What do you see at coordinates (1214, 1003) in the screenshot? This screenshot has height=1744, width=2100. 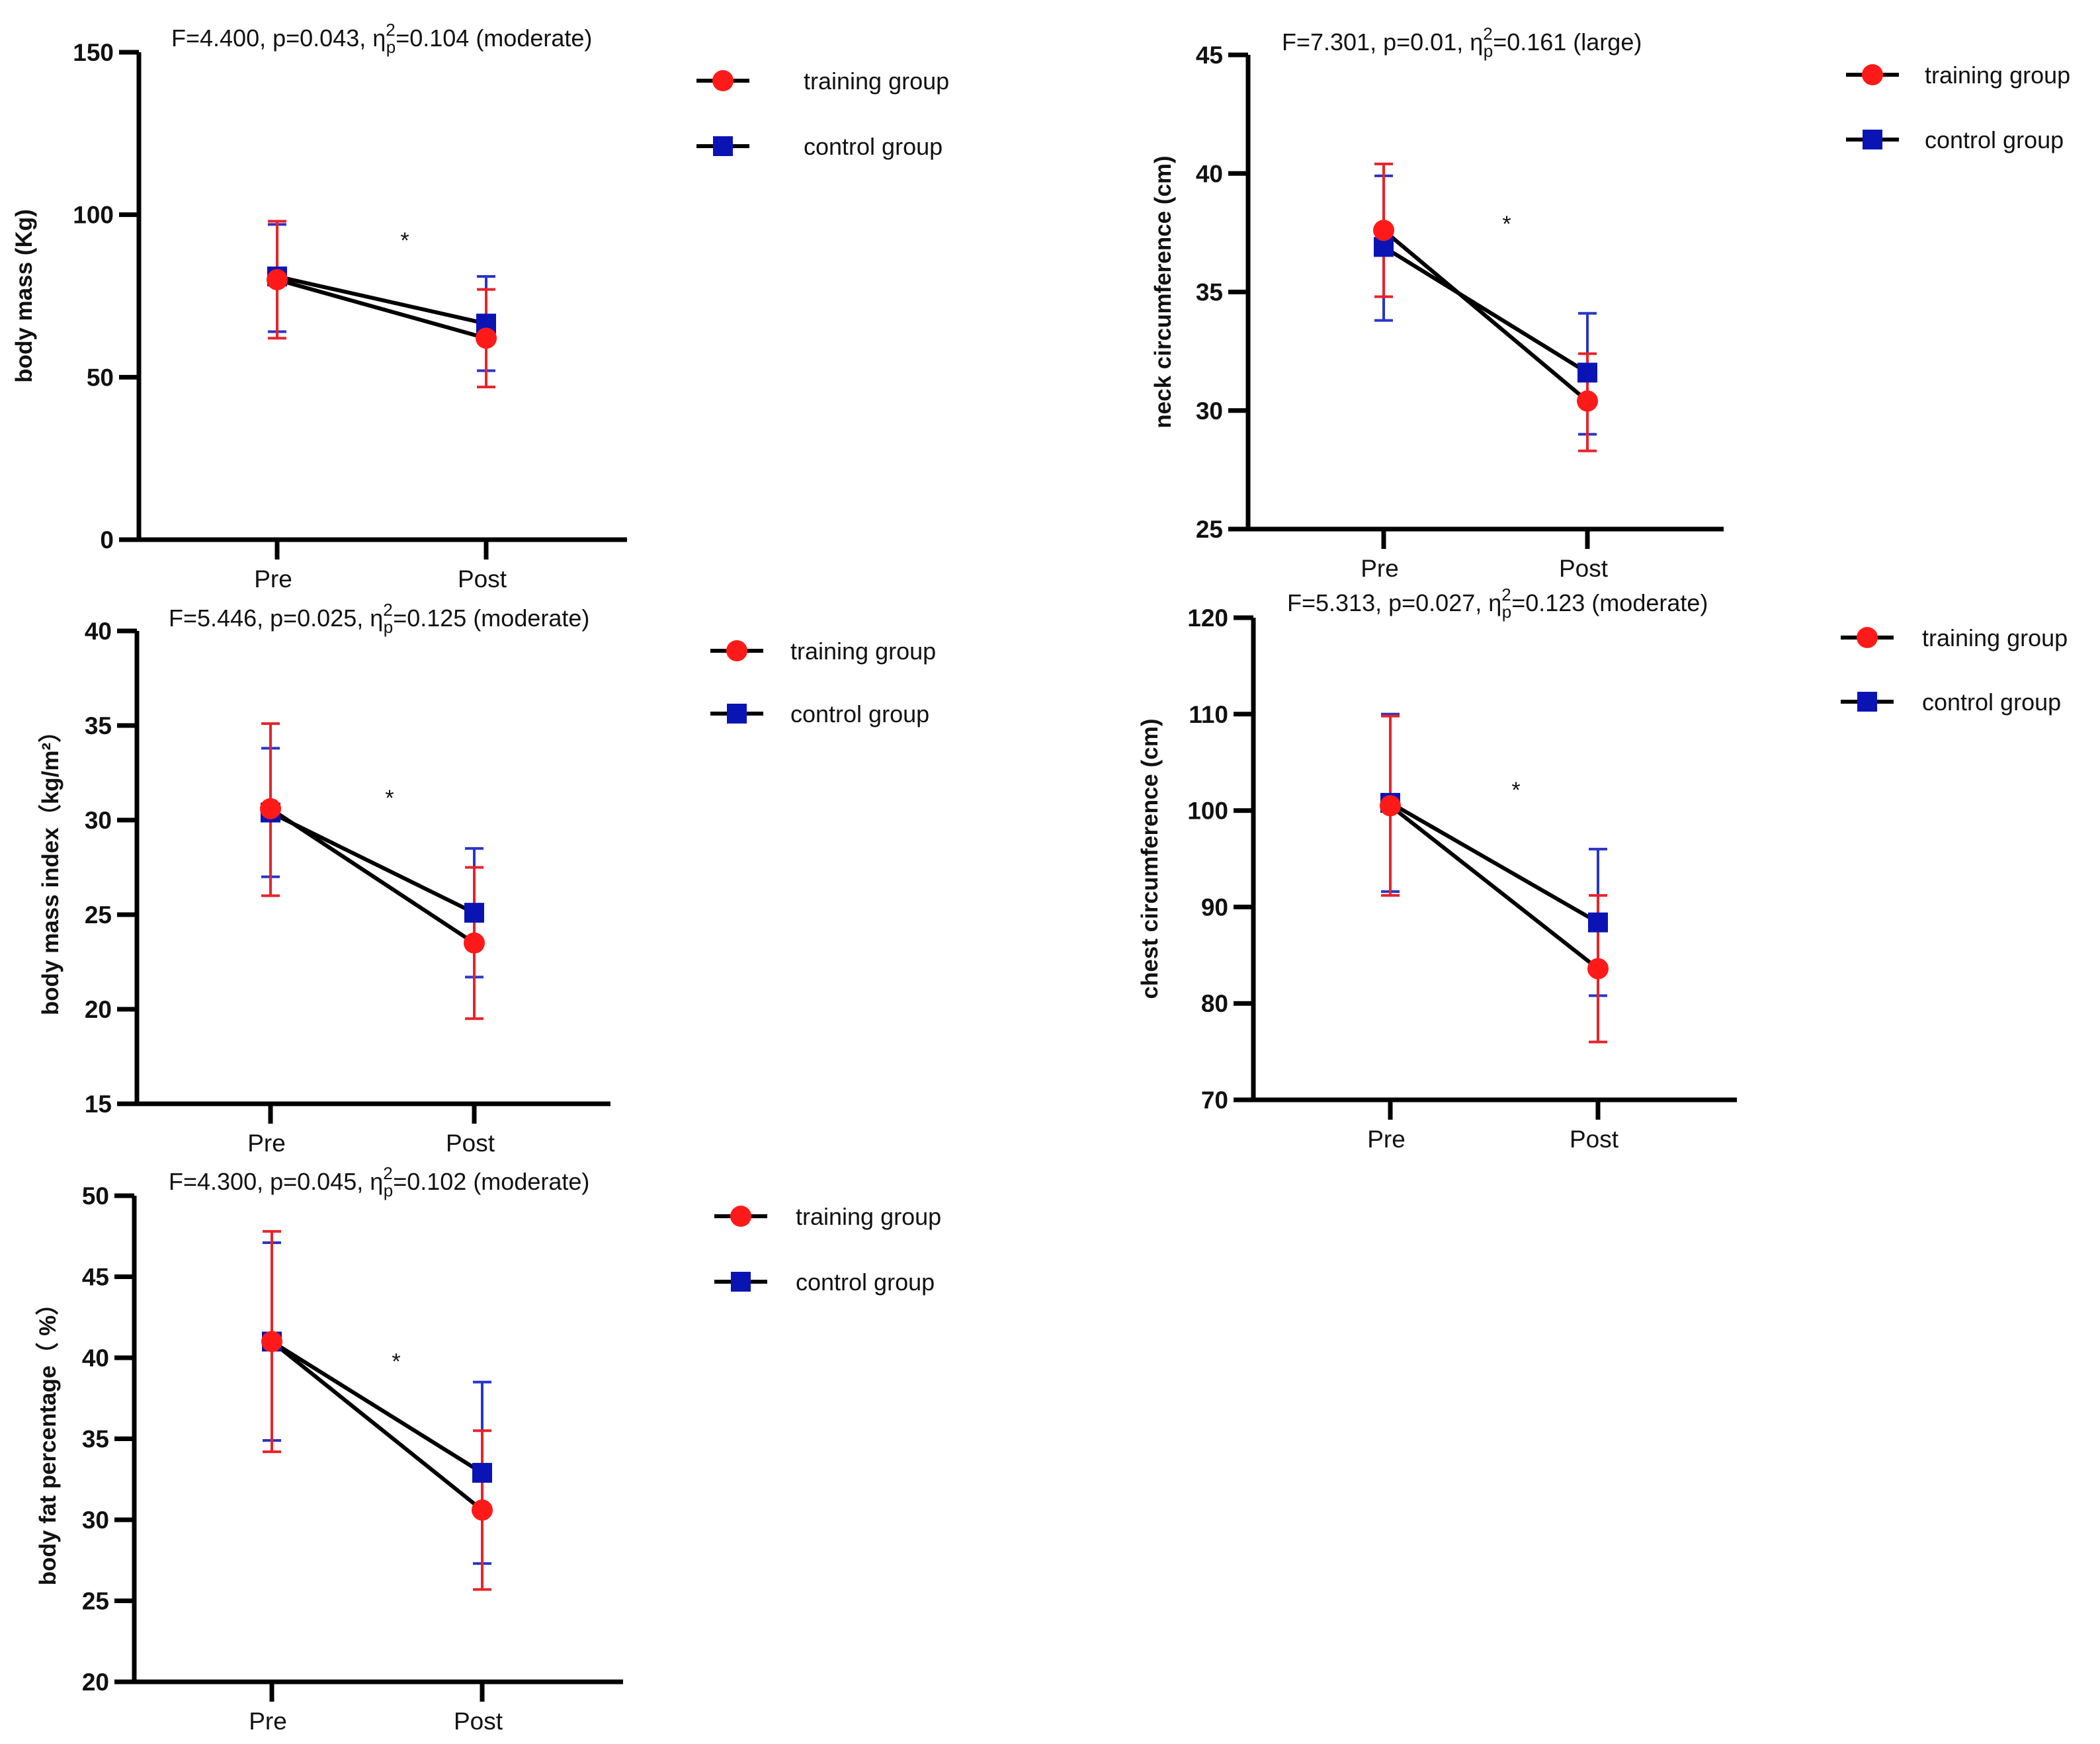 I see `y-tick-label: 80` at bounding box center [1214, 1003].